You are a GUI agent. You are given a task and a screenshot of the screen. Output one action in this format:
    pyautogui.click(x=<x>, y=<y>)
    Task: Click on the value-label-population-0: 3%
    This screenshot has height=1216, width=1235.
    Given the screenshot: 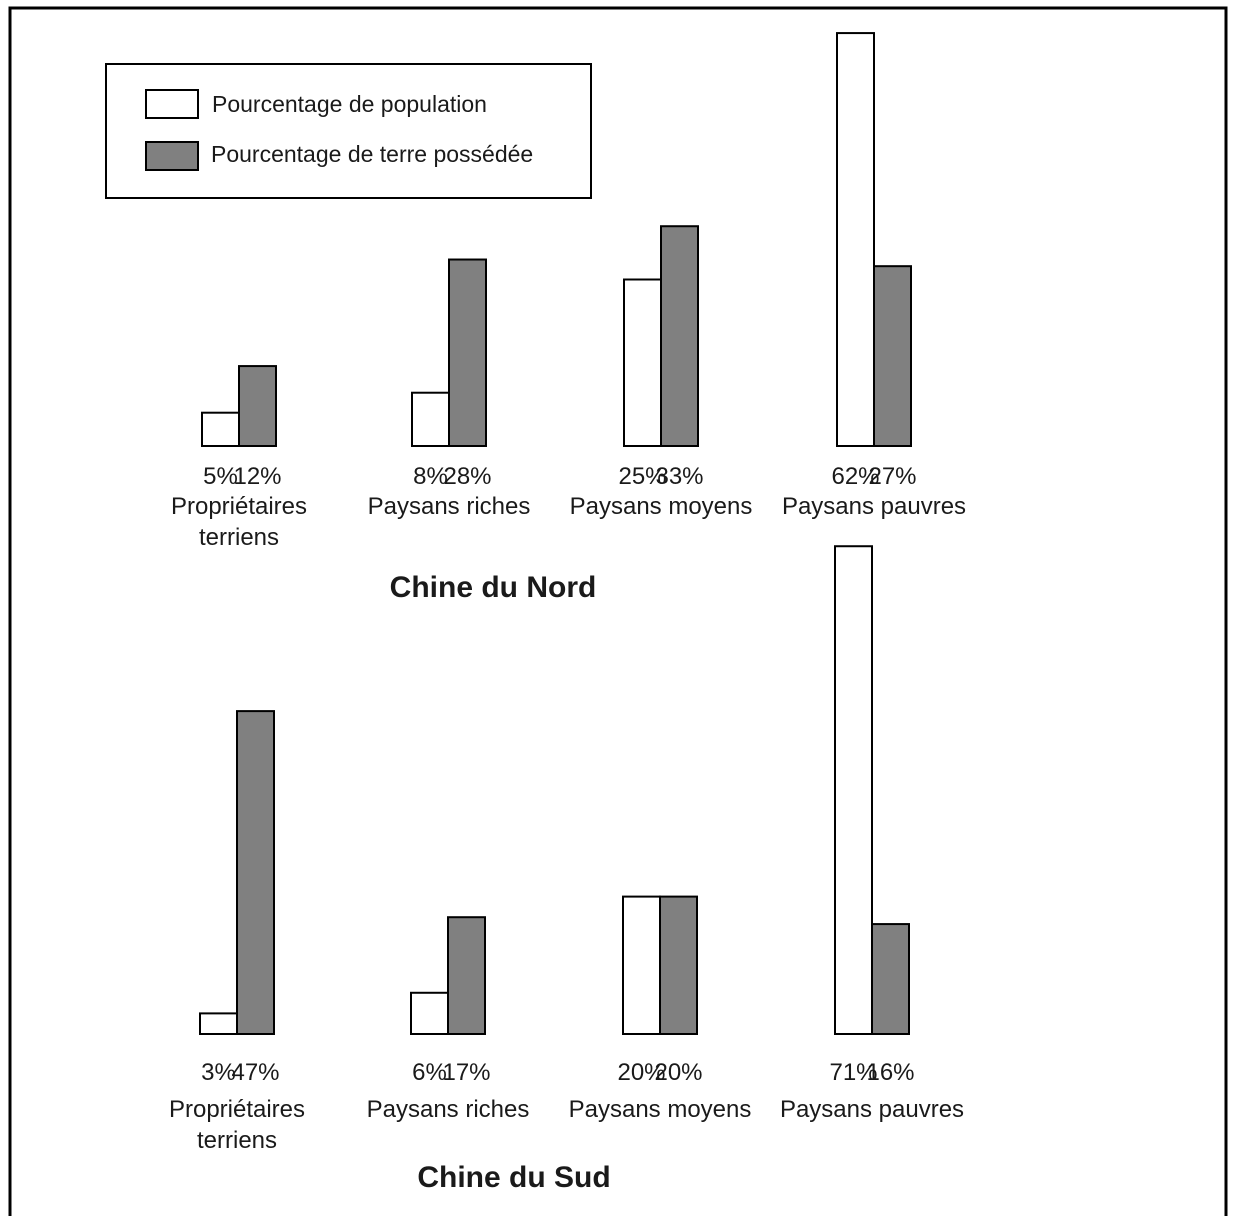 What is the action you would take?
    pyautogui.click(x=218, y=1072)
    